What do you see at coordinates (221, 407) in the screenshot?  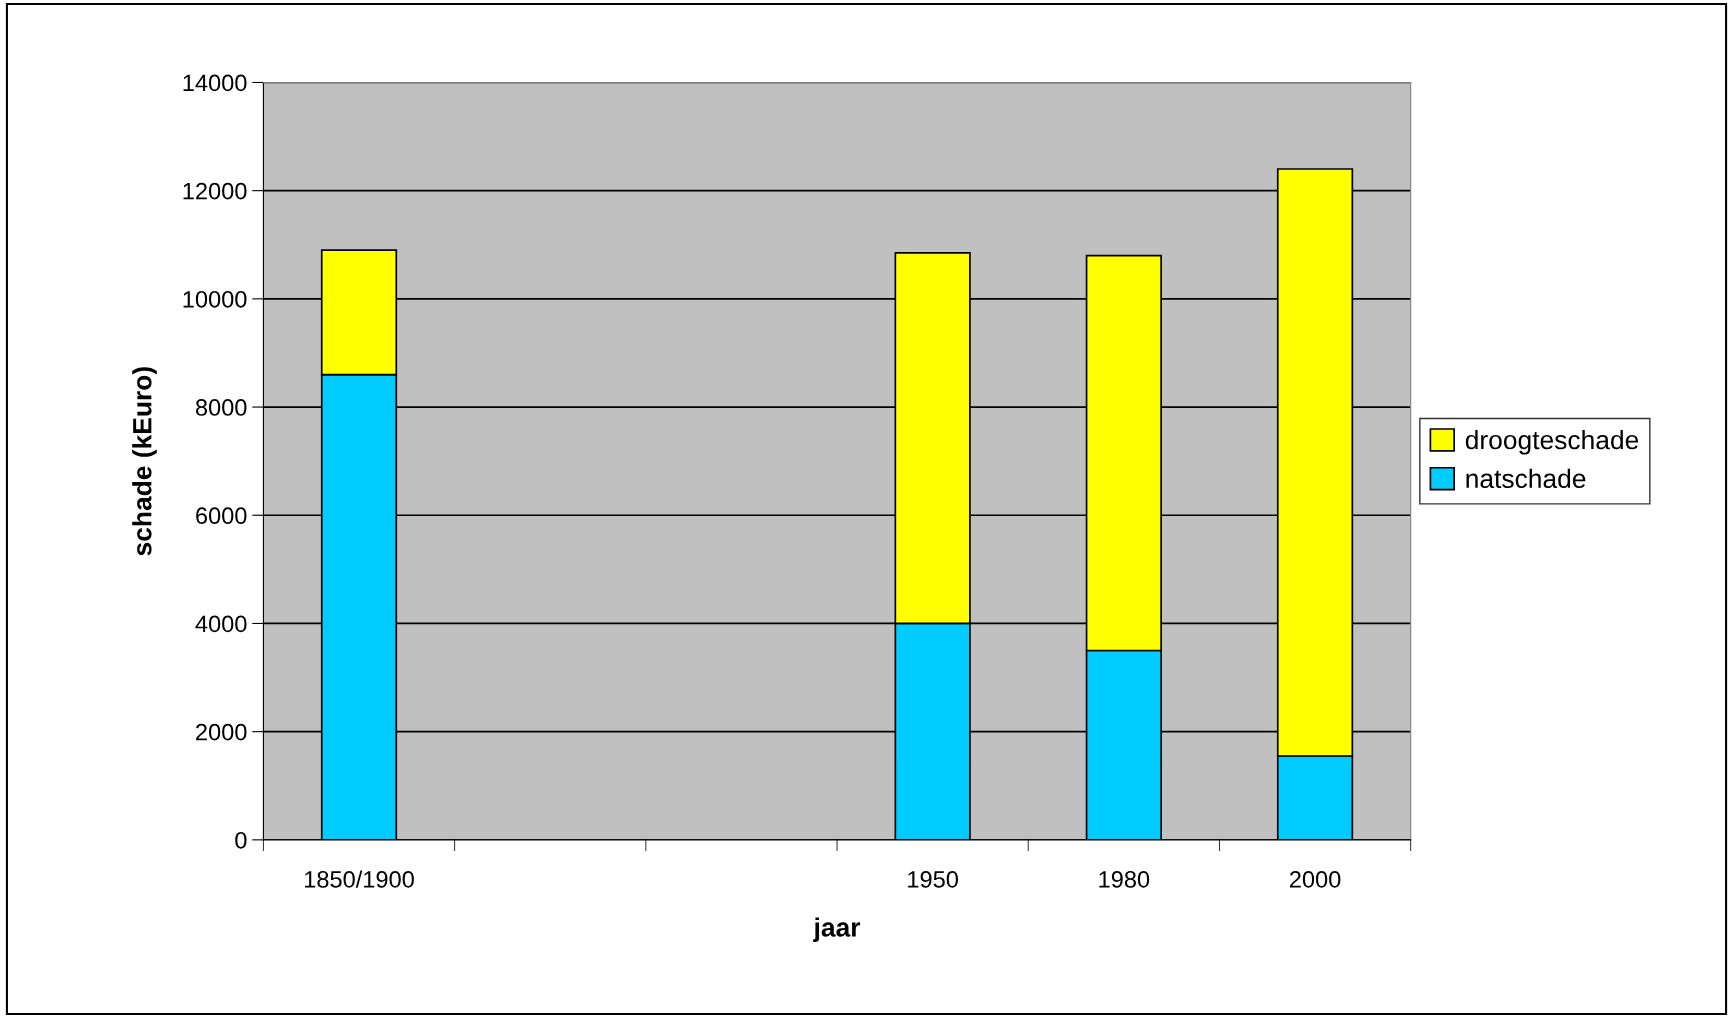 I see `y-tick-label: 8000` at bounding box center [221, 407].